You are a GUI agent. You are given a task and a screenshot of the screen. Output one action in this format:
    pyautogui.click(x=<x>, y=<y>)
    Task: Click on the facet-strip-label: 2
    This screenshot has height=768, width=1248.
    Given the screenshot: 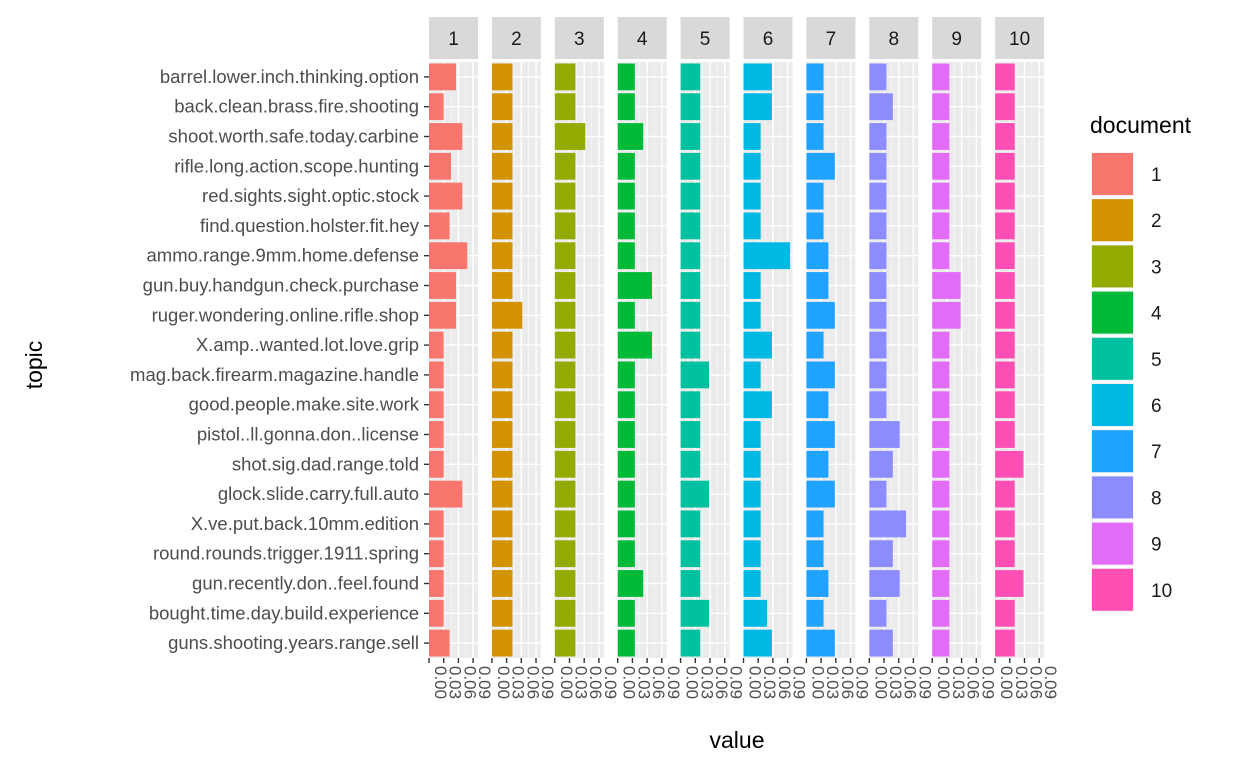 What is the action you would take?
    pyautogui.click(x=516, y=39)
    